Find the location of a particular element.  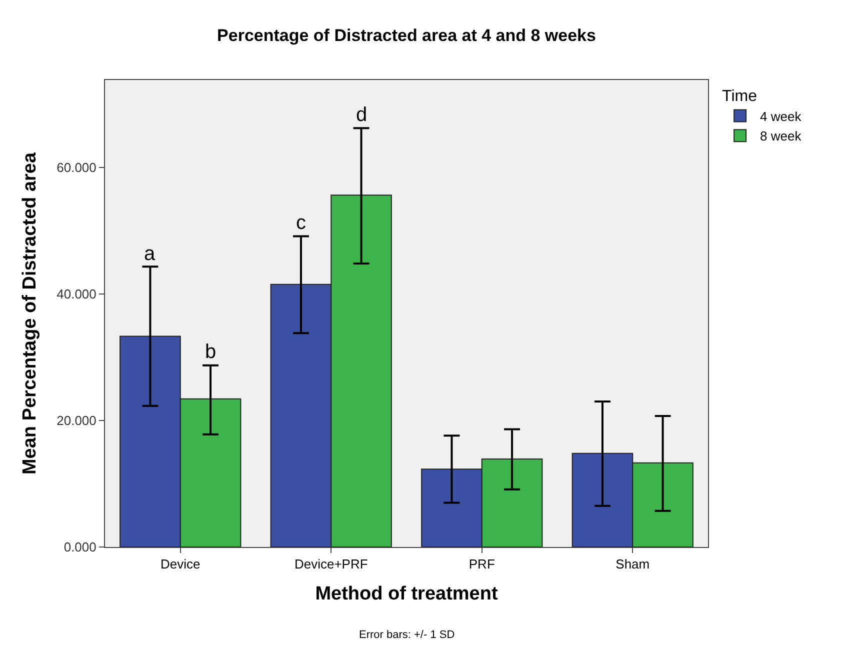

legend-title: Time is located at coordinates (740, 96).